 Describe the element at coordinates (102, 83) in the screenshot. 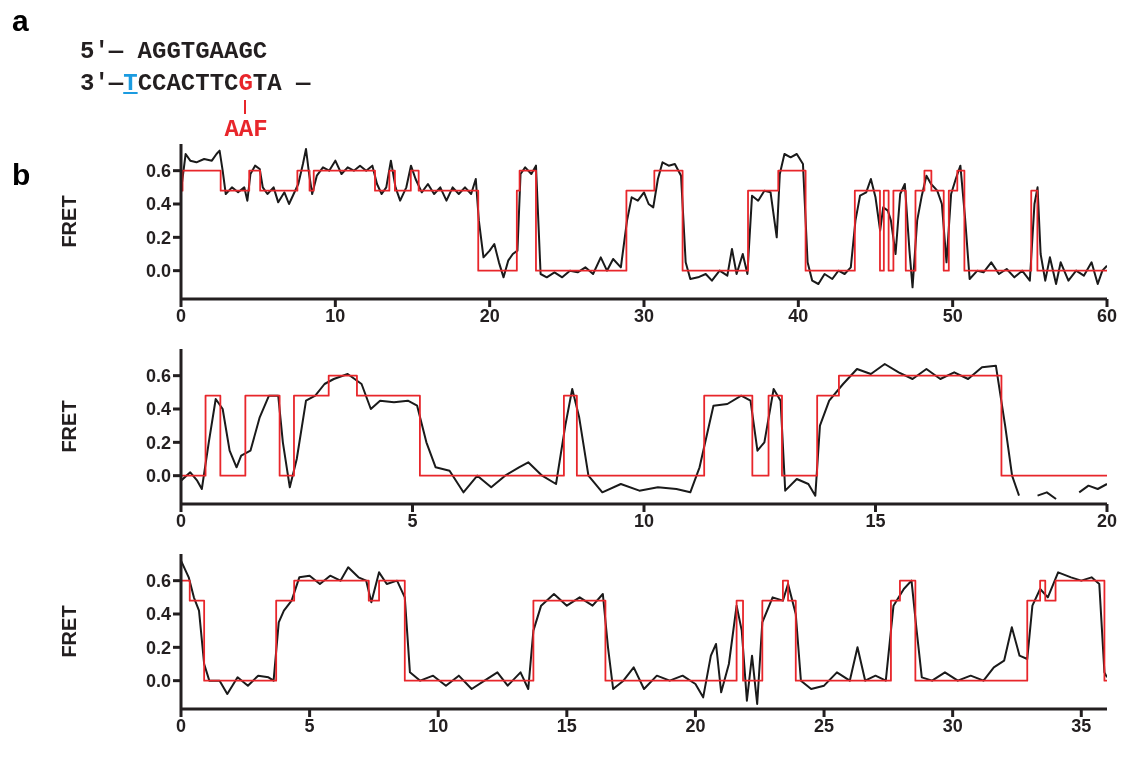

I see `text: 3′—` at that location.